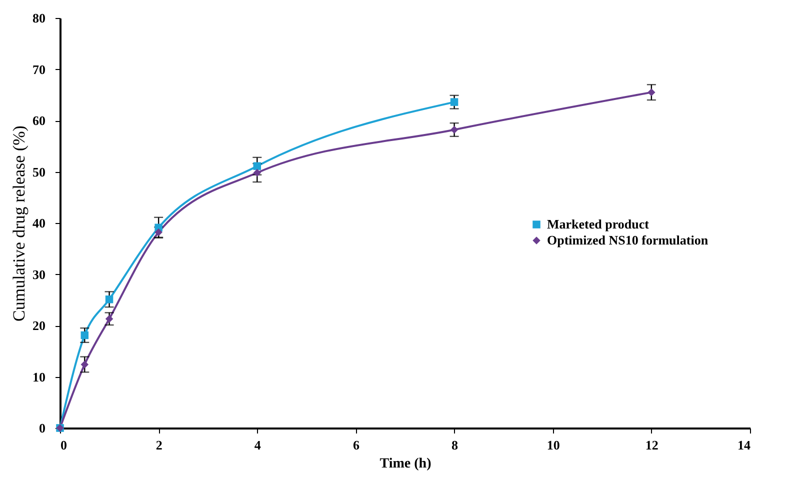 This screenshot has height=488, width=796. I want to click on y-axis-title: Cumulative drug release (%), so click(19, 224).